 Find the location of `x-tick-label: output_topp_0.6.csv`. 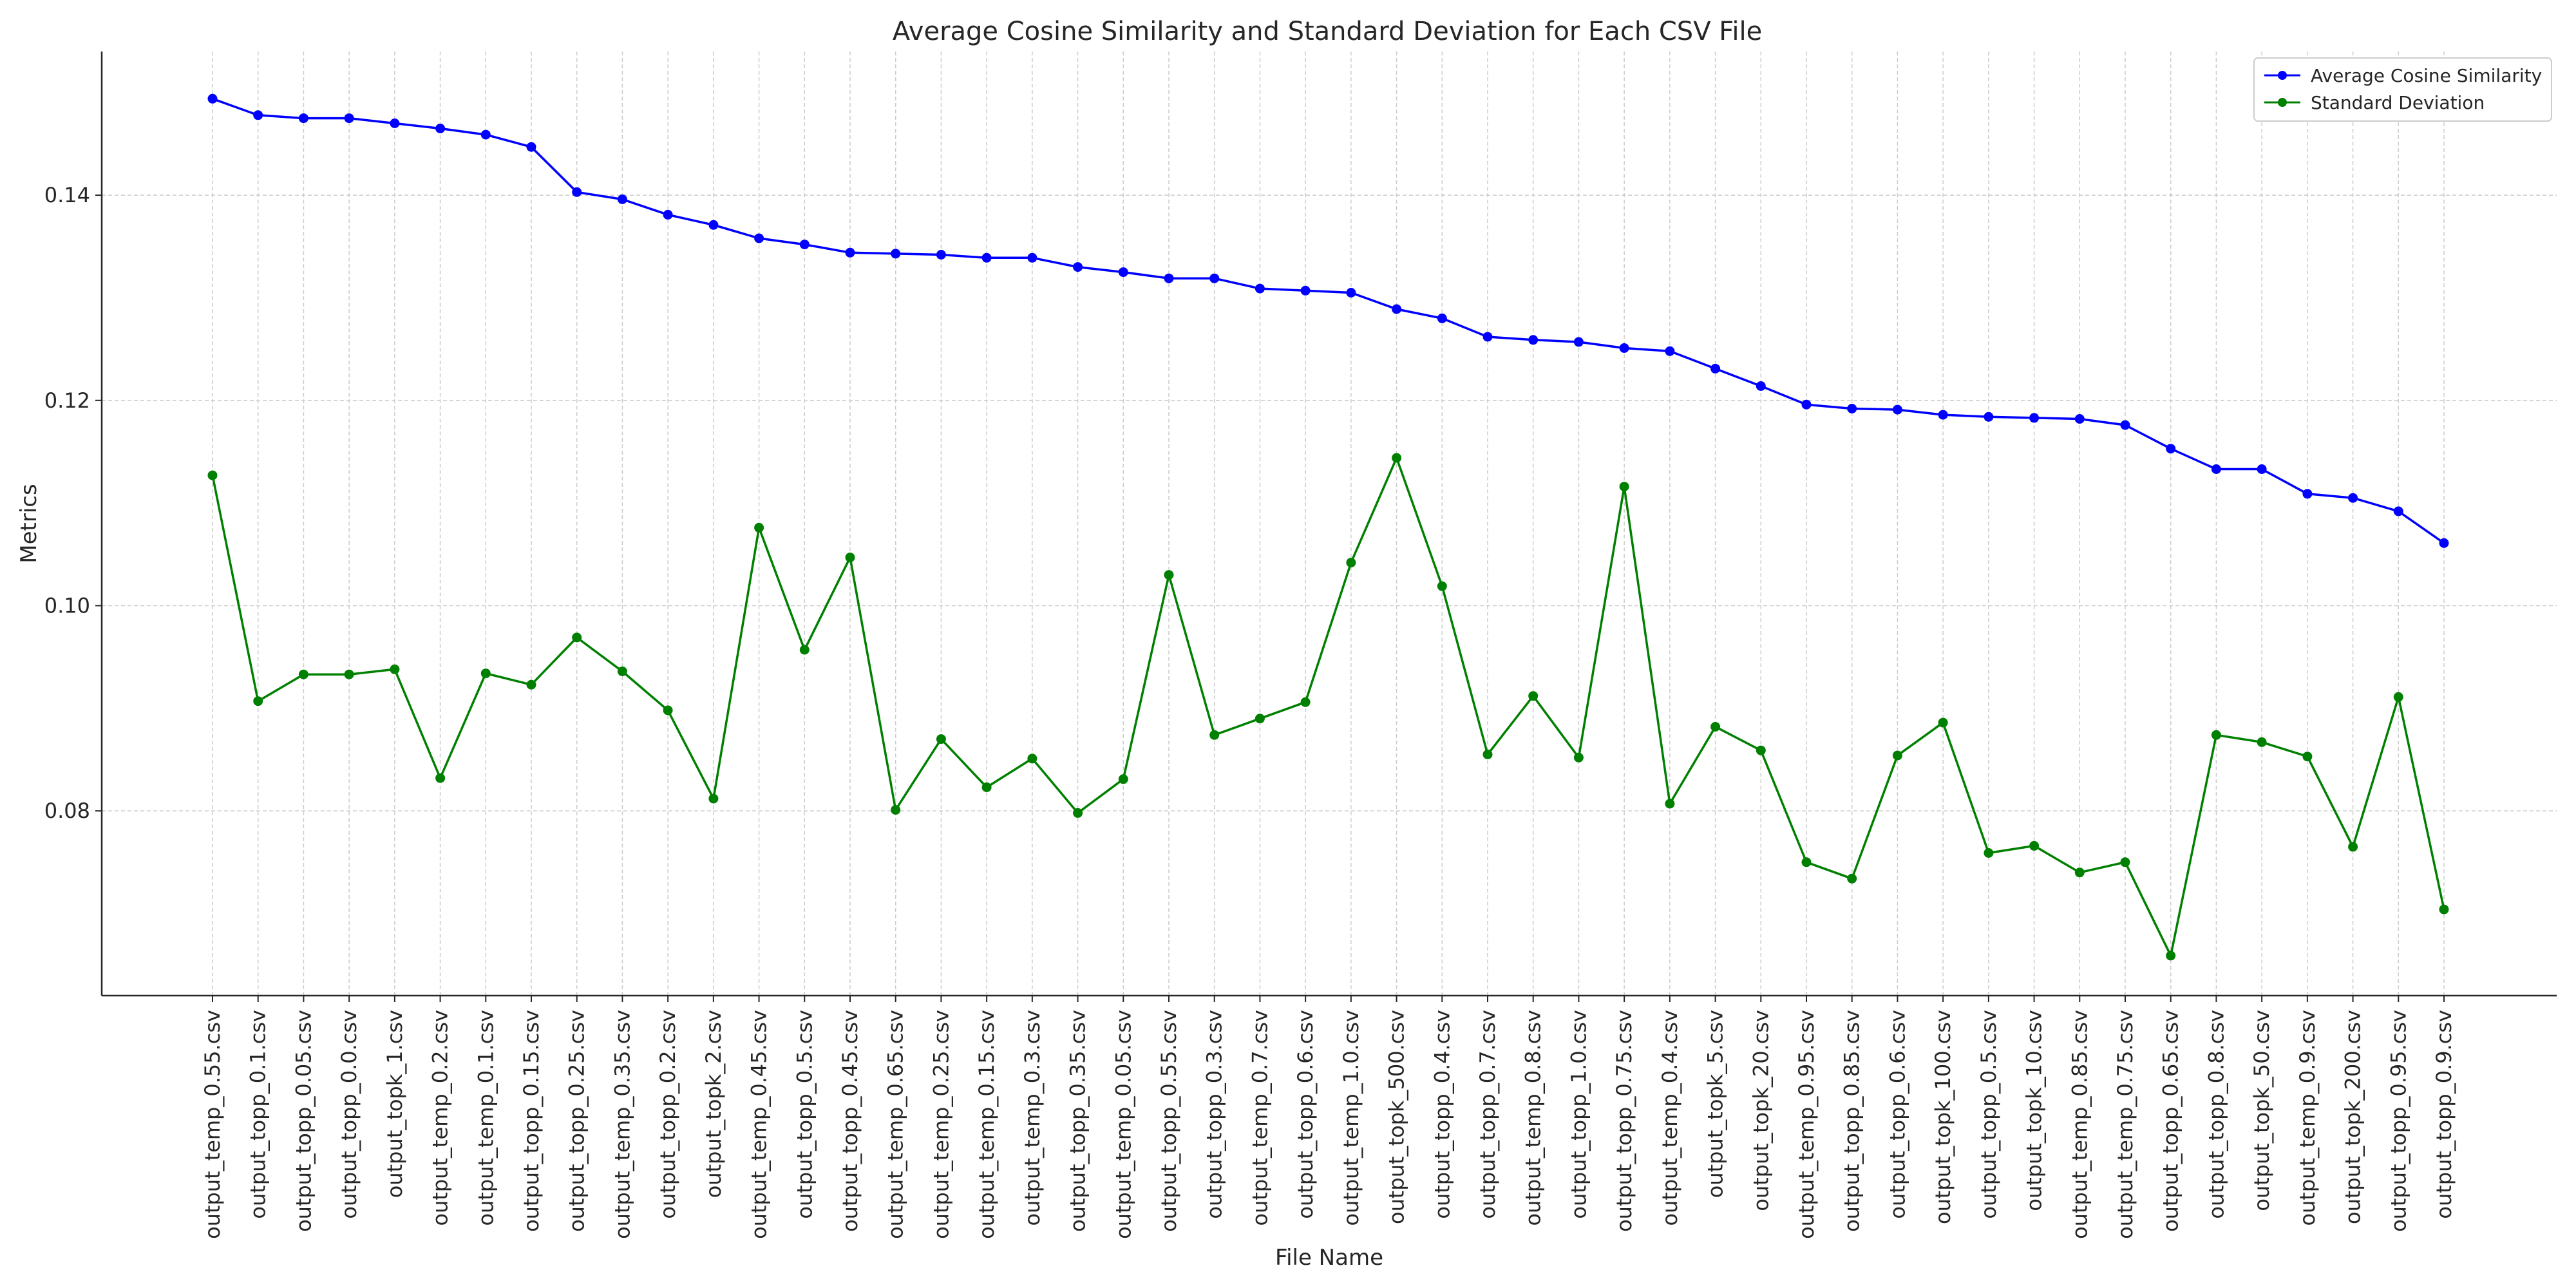

x-tick-label: output_topp_0.6.csv is located at coordinates (1897, 1114).